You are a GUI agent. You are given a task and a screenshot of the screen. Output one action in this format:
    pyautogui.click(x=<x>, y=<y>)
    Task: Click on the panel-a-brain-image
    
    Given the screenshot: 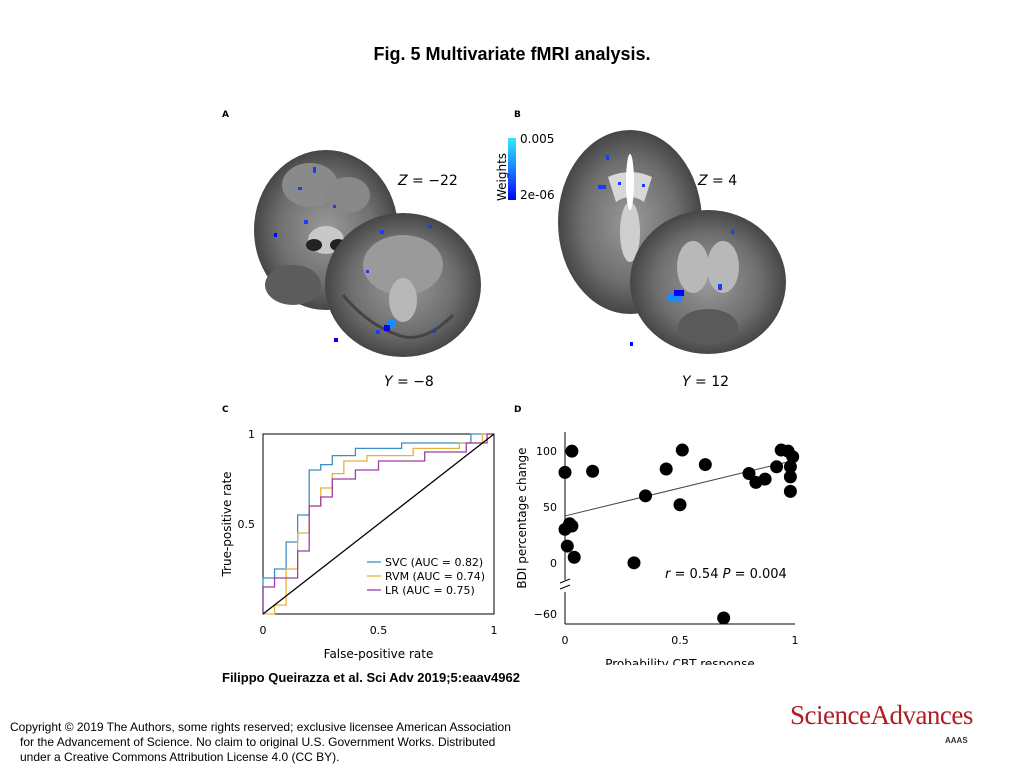 What is the action you would take?
    pyautogui.click(x=367, y=253)
    